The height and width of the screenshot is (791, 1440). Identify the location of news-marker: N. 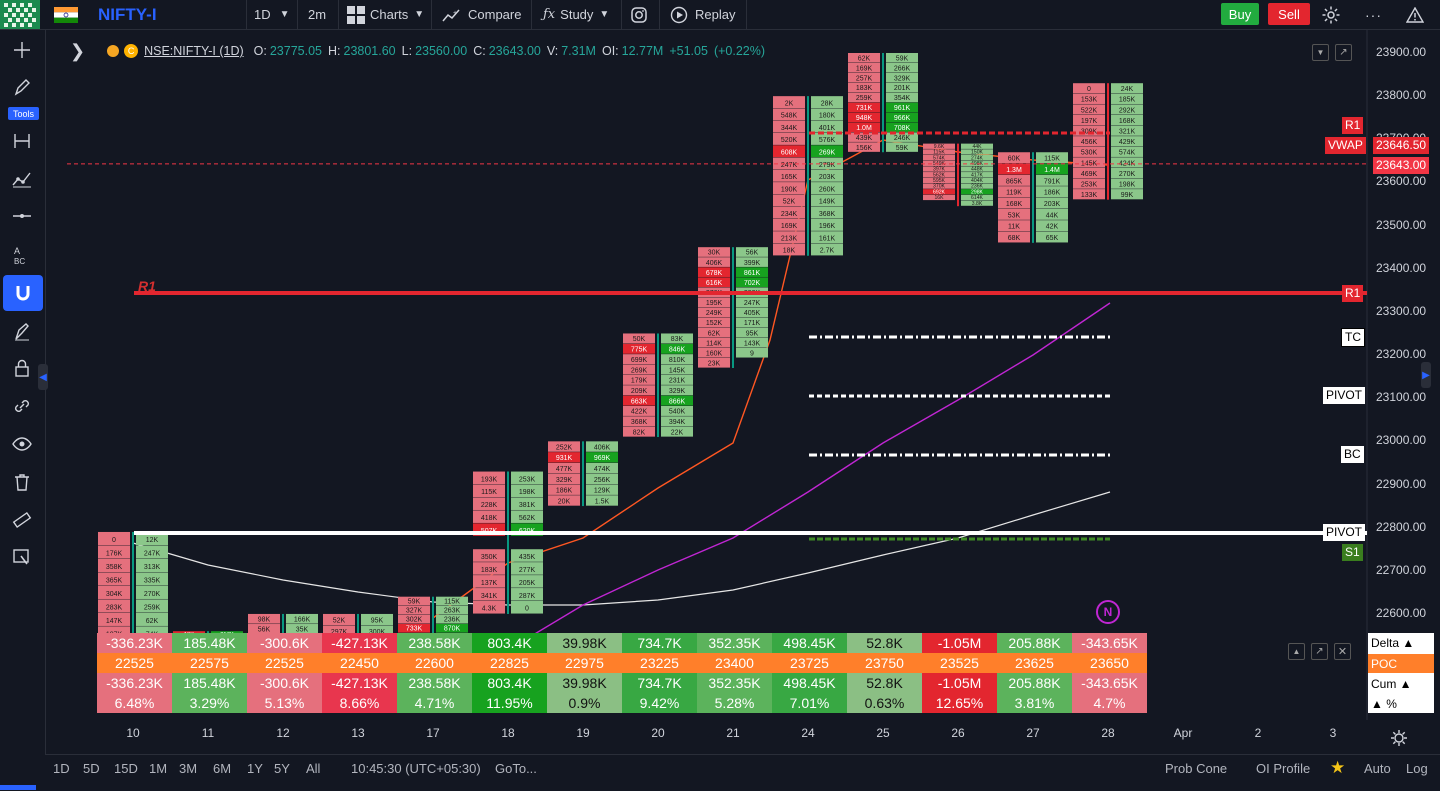
(1108, 612).